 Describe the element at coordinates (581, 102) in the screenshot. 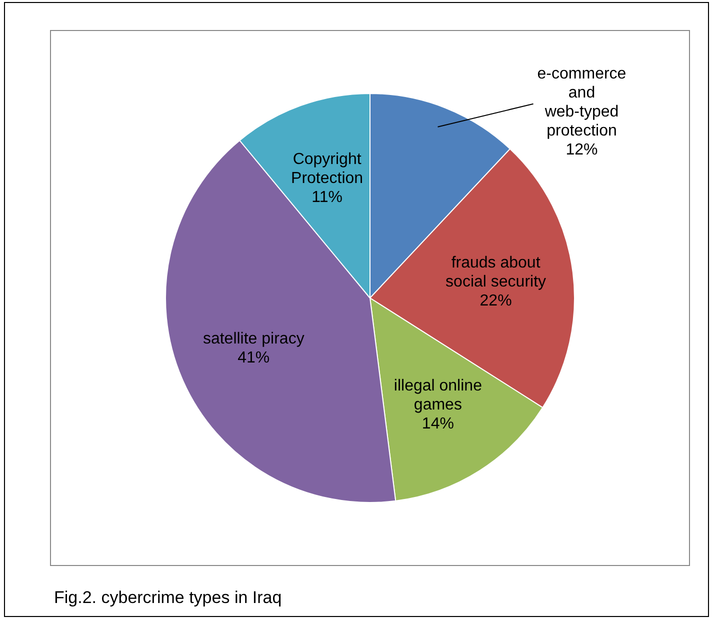

I see `slice-label: e-commerce and web-typed protection` at that location.